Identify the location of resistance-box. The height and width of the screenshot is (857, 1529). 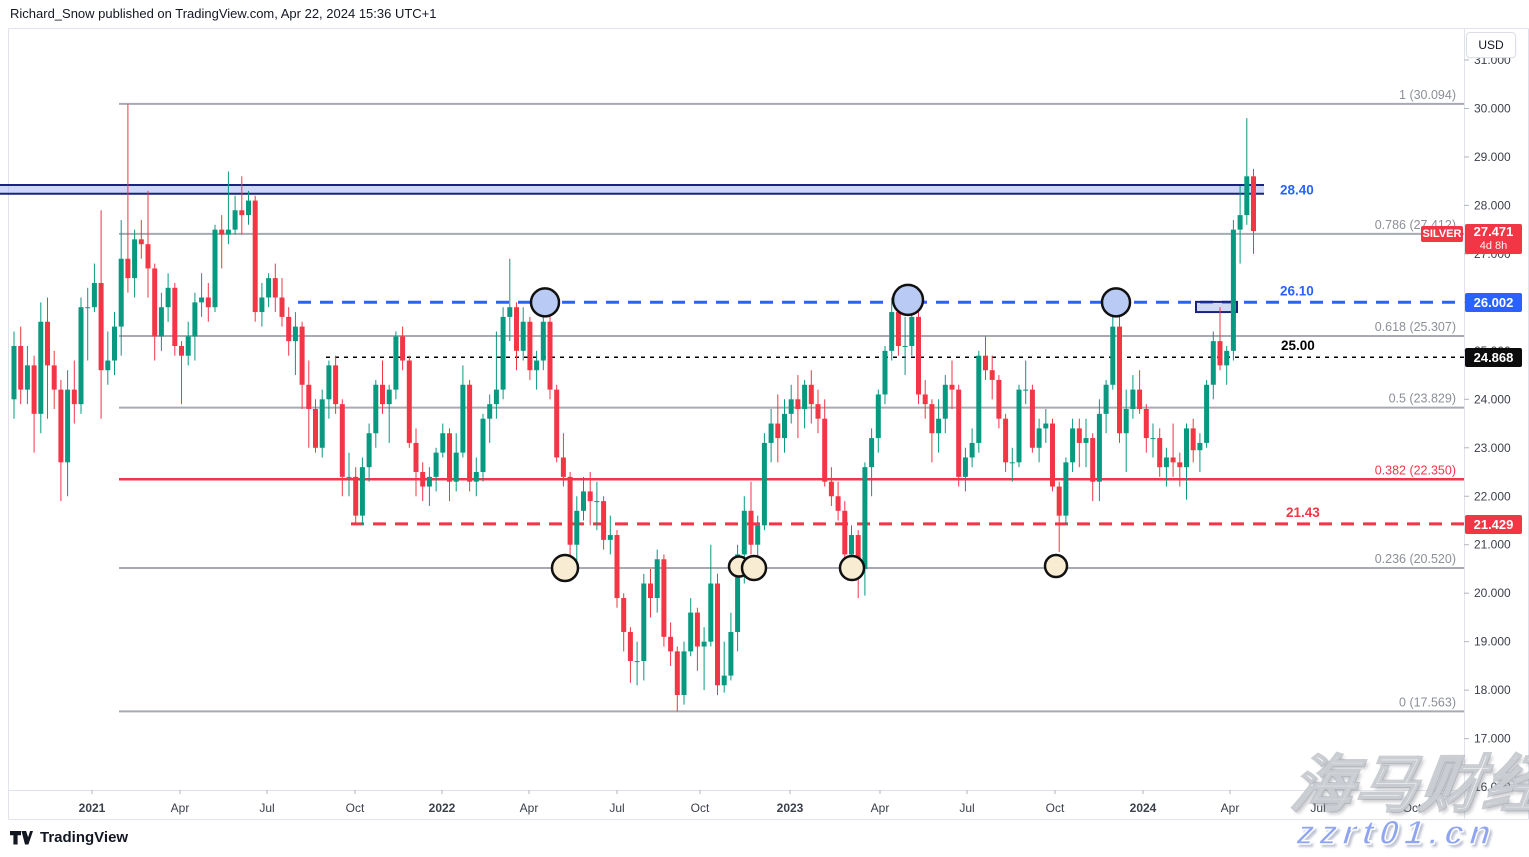
(1216, 307).